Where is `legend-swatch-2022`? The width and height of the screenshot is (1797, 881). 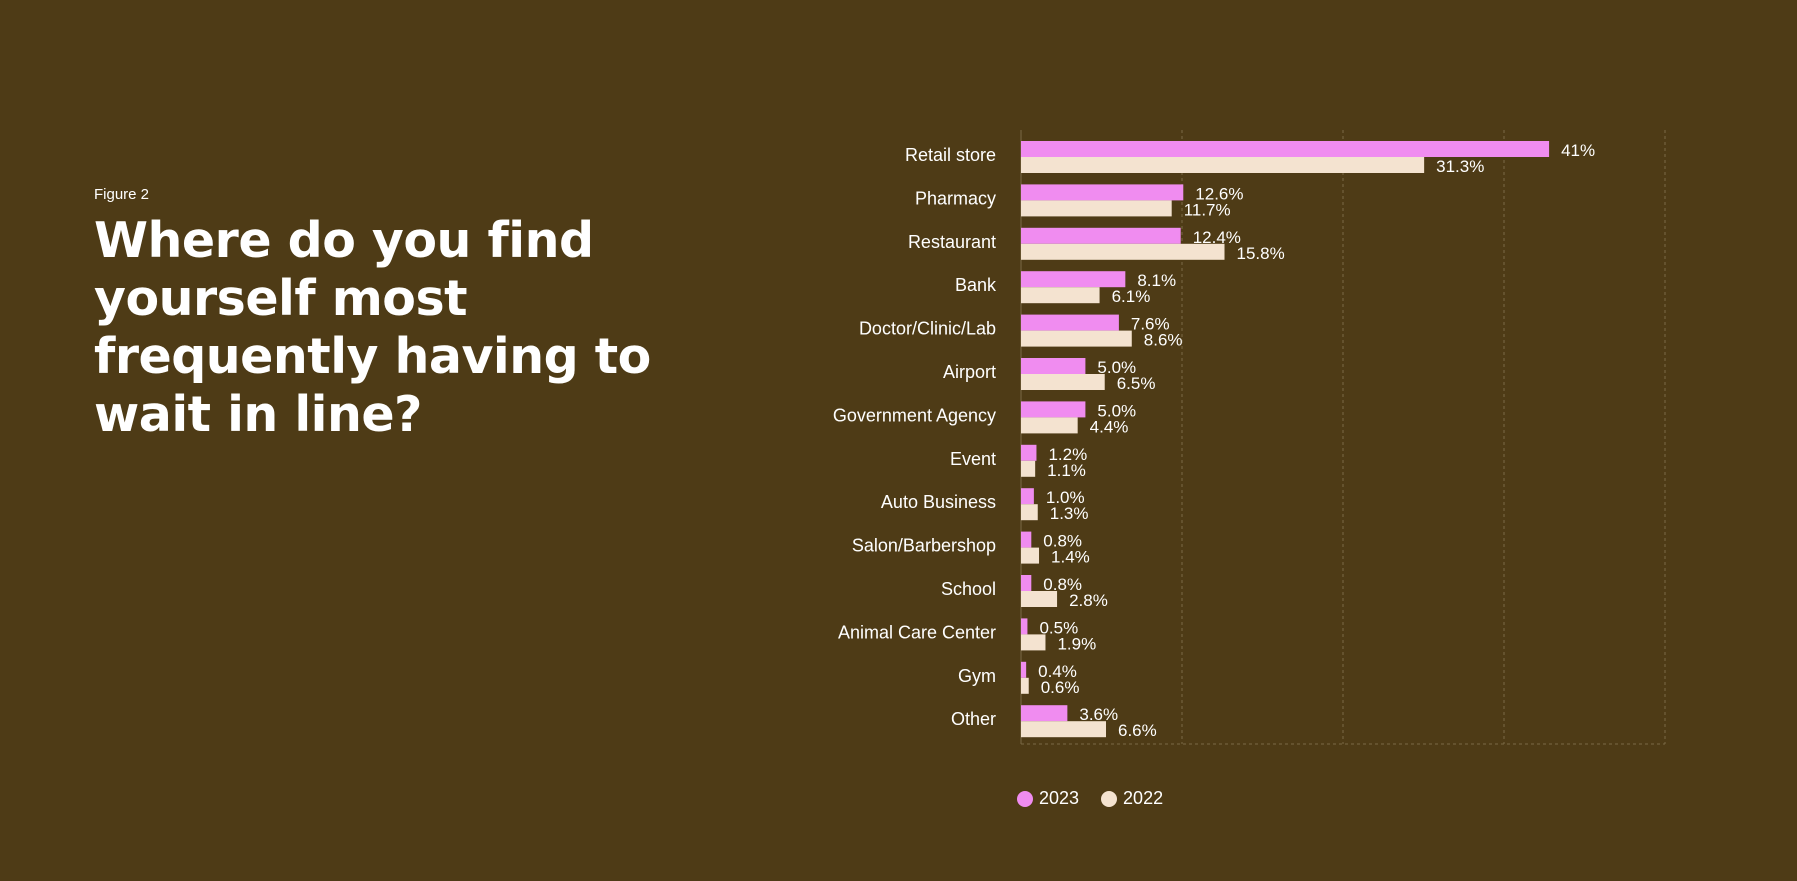 legend-swatch-2022 is located at coordinates (1109, 798).